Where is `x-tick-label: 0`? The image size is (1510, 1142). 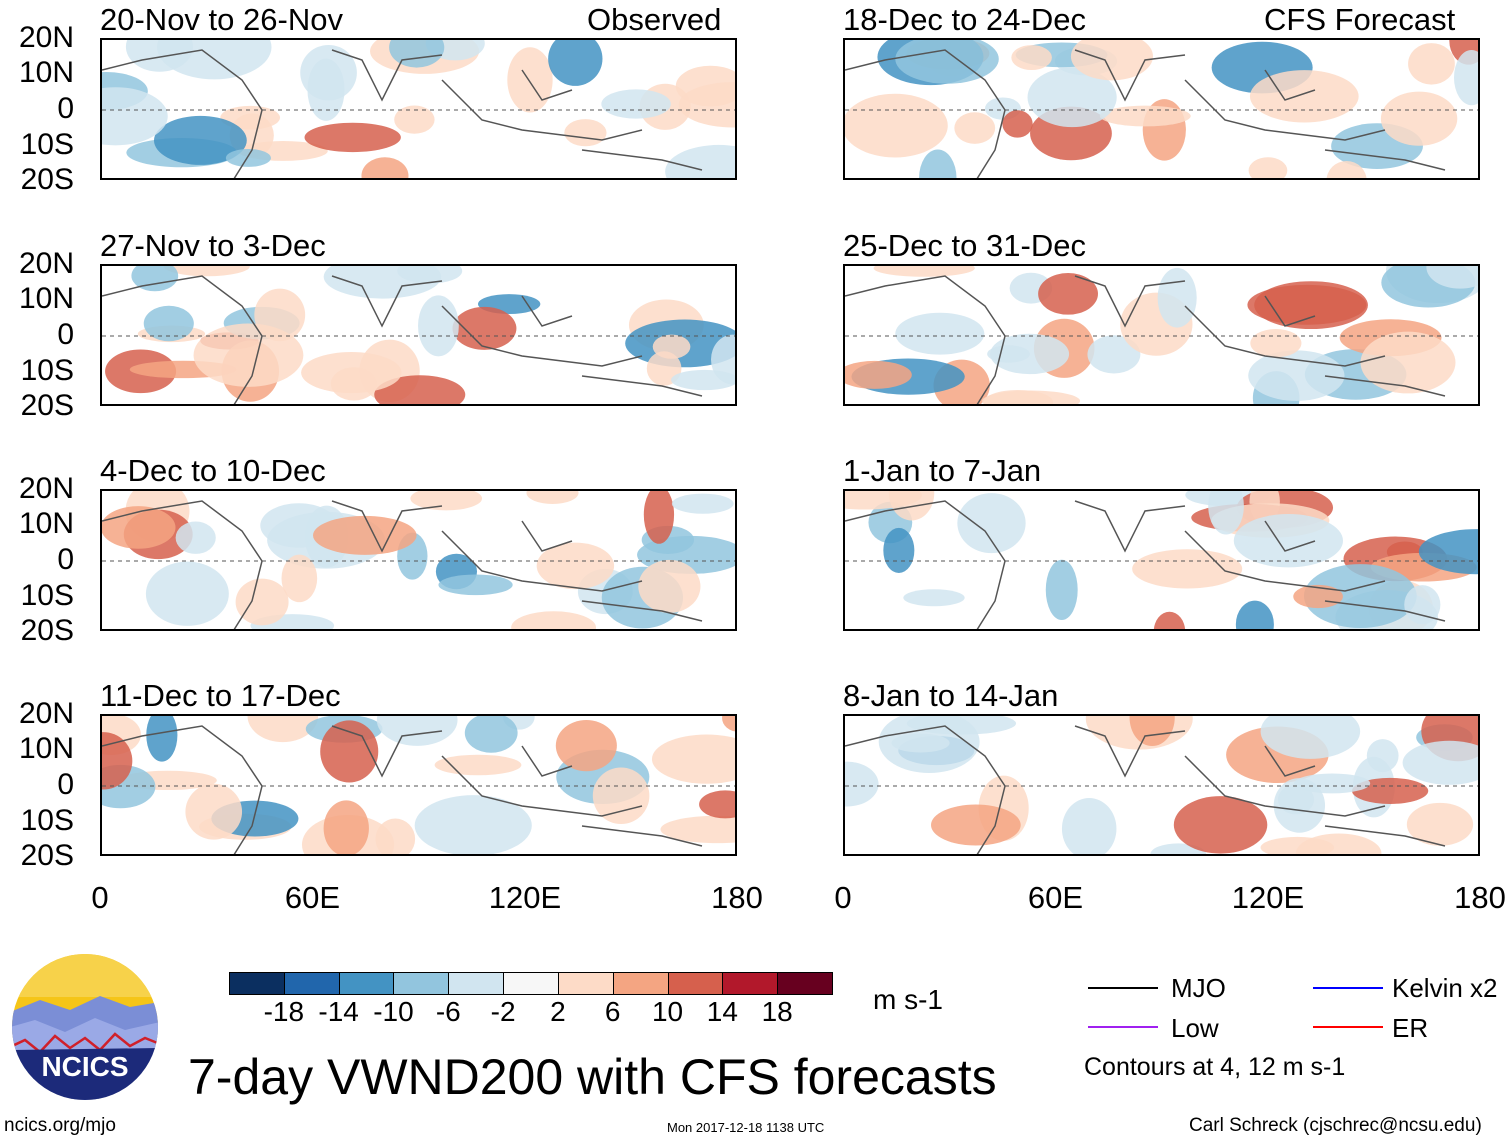
x-tick-label: 0 is located at coordinates (843, 897).